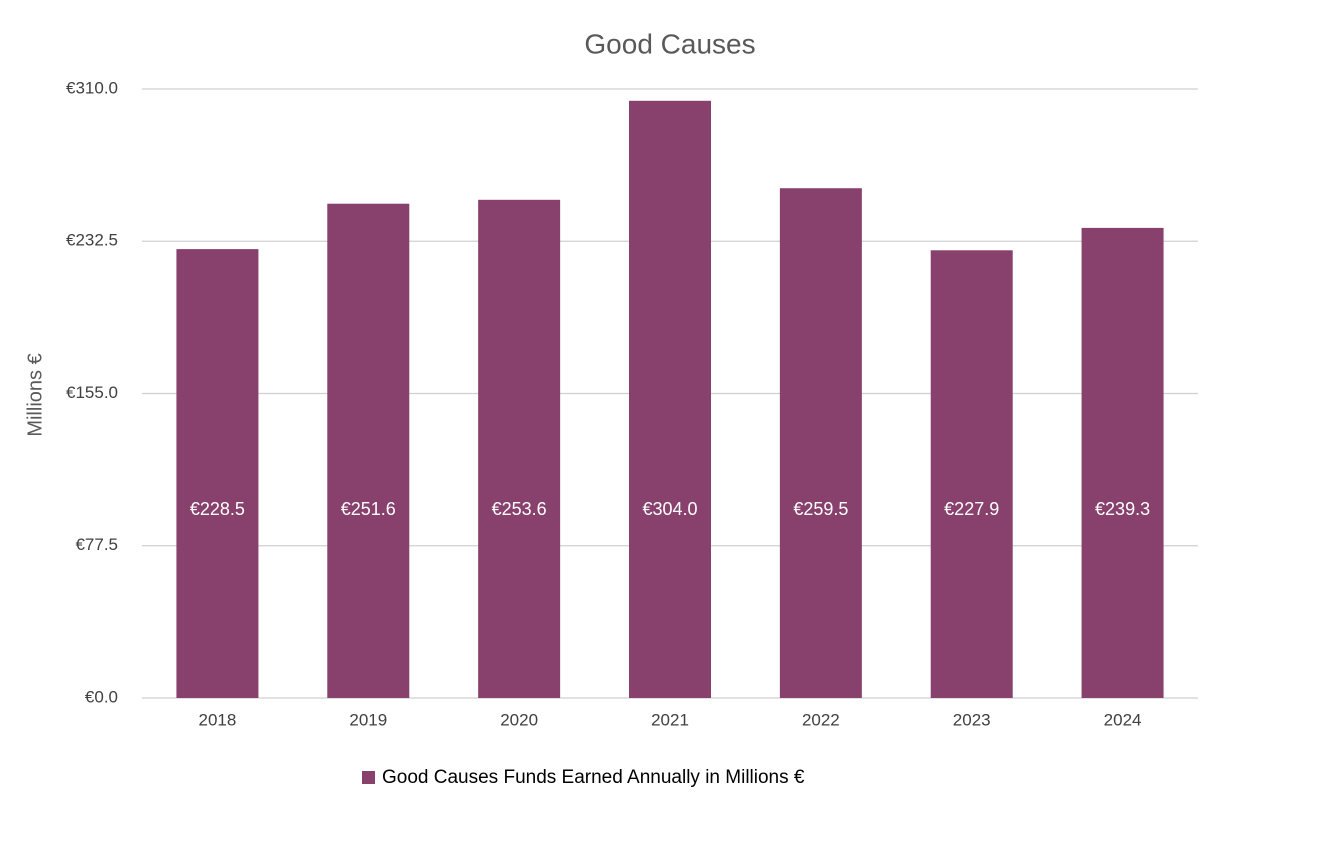  What do you see at coordinates (368, 777) in the screenshot?
I see `legend-swatch` at bounding box center [368, 777].